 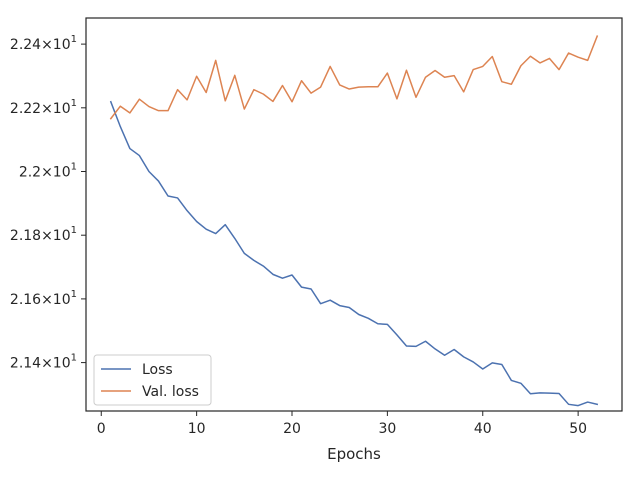 I want to click on x-tick-label: 20, so click(x=292, y=429).